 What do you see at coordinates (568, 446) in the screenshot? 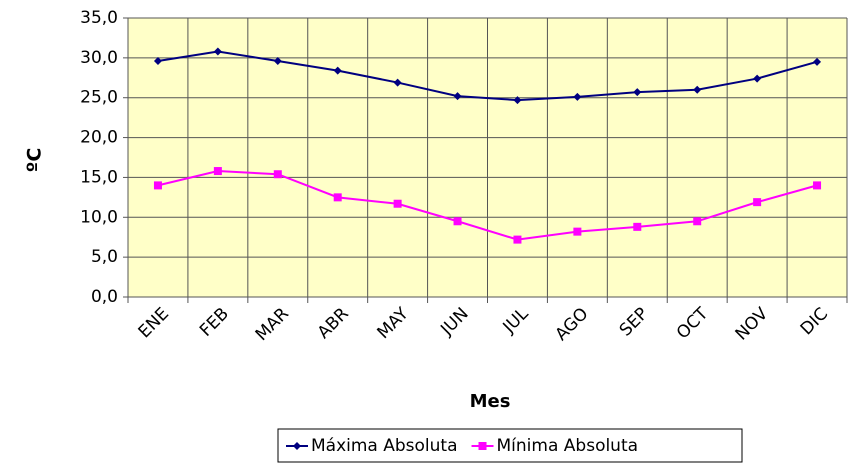
I see `legend-label: Mínima Absoluta` at bounding box center [568, 446].